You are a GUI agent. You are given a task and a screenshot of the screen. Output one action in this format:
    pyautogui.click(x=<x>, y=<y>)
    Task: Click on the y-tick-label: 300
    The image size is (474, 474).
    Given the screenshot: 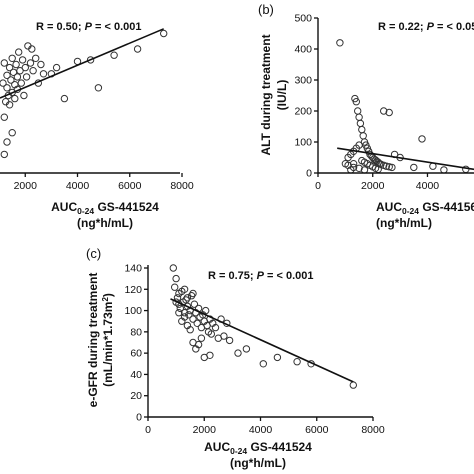 What is the action you would take?
    pyautogui.click(x=303, y=81)
    